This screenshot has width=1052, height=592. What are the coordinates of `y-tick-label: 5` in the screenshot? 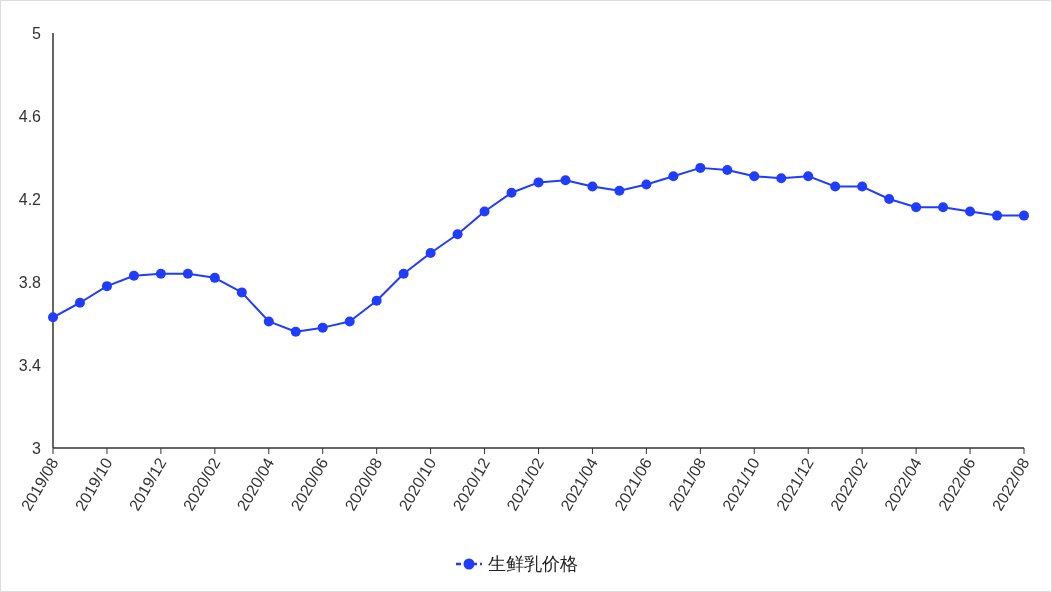 It's located at (37, 33).